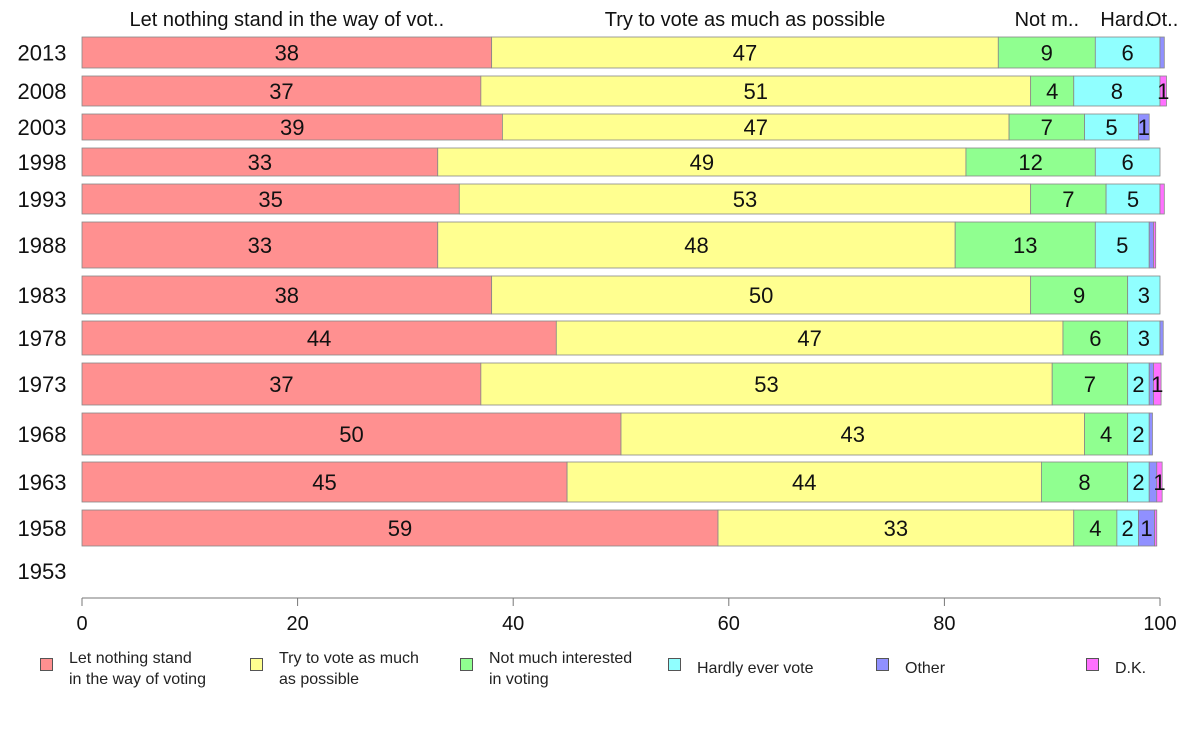 The width and height of the screenshot is (1188, 736). I want to click on series-header: Let nothing stand in the way of vot.., so click(286, 20).